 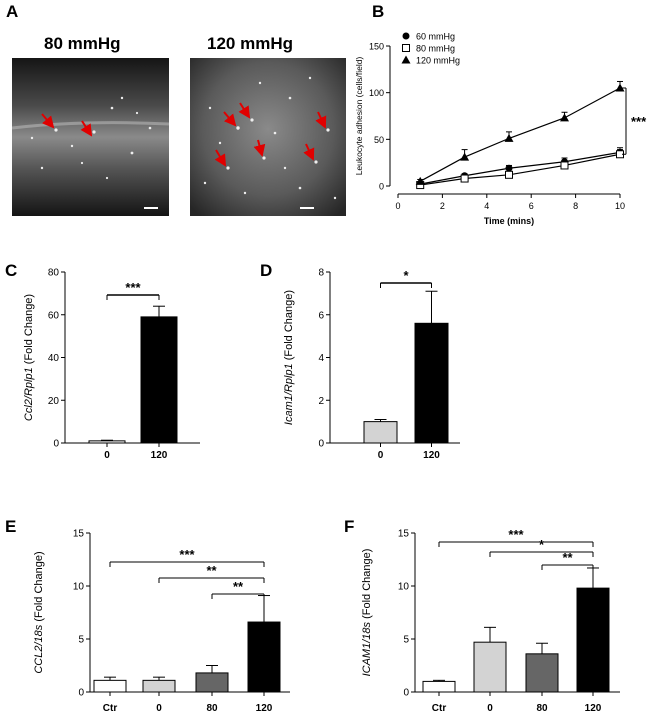 I want to click on micrograph-label-120: 120 mmHg, so click(x=250, y=43).